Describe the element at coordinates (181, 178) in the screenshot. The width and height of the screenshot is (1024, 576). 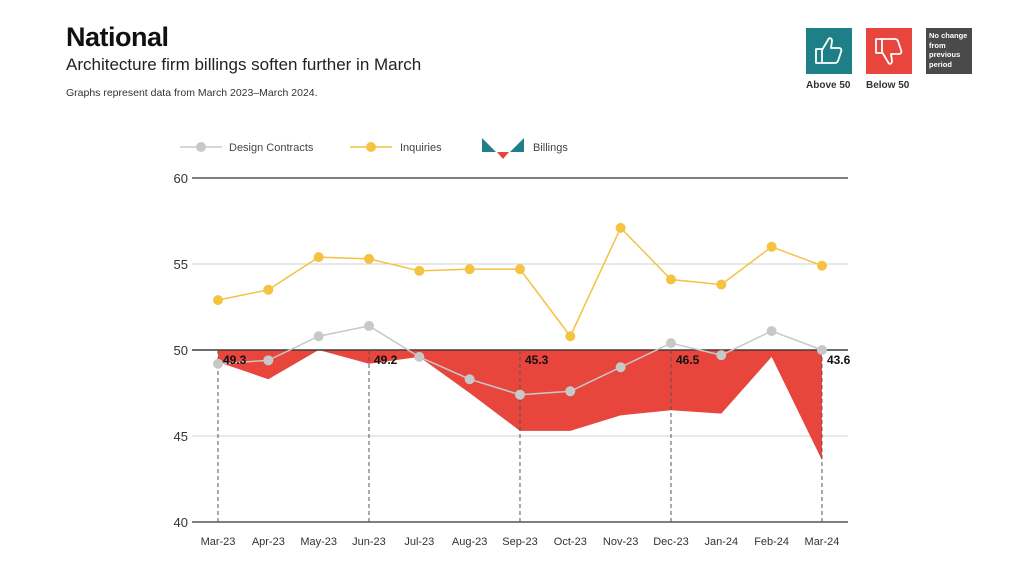
I see `y-tick-label: 60` at that location.